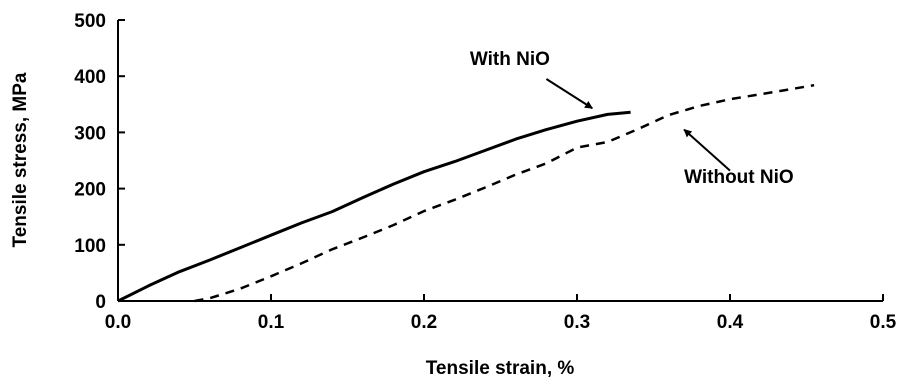 Image resolution: width=910 pixels, height=383 pixels. I want to click on y-tick-label: 100, so click(90, 246).